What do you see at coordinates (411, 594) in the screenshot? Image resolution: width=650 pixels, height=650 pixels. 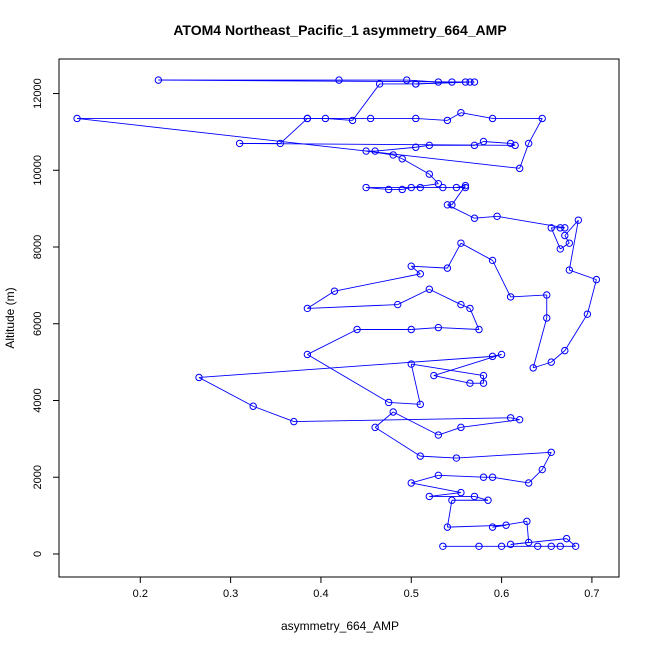 I see `x-tick-label: 0.5` at bounding box center [411, 594].